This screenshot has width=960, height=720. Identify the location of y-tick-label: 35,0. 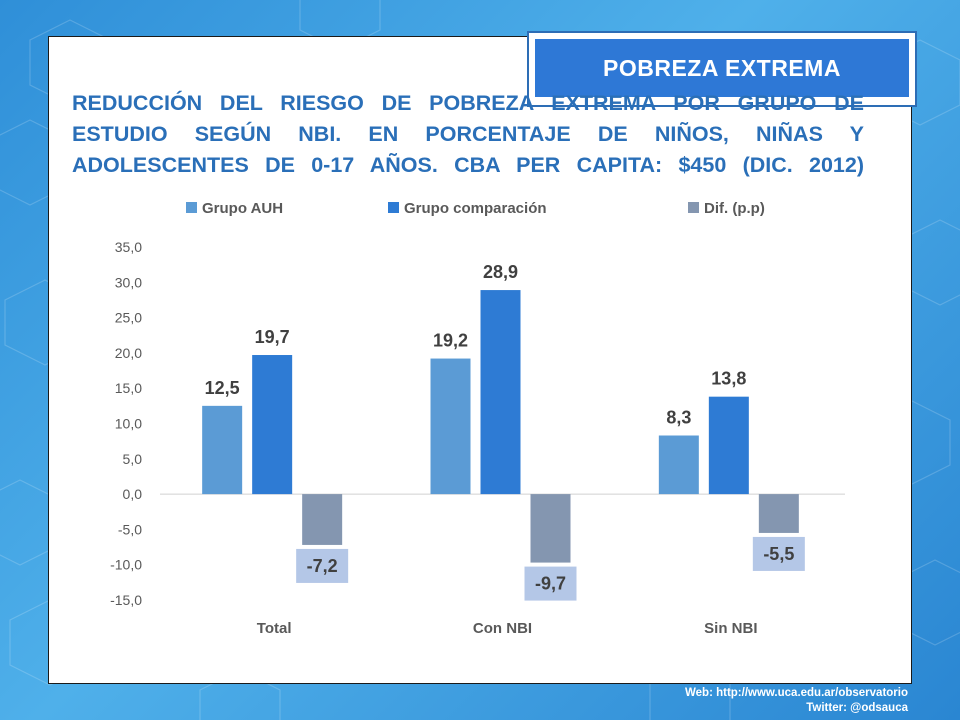
(128, 247).